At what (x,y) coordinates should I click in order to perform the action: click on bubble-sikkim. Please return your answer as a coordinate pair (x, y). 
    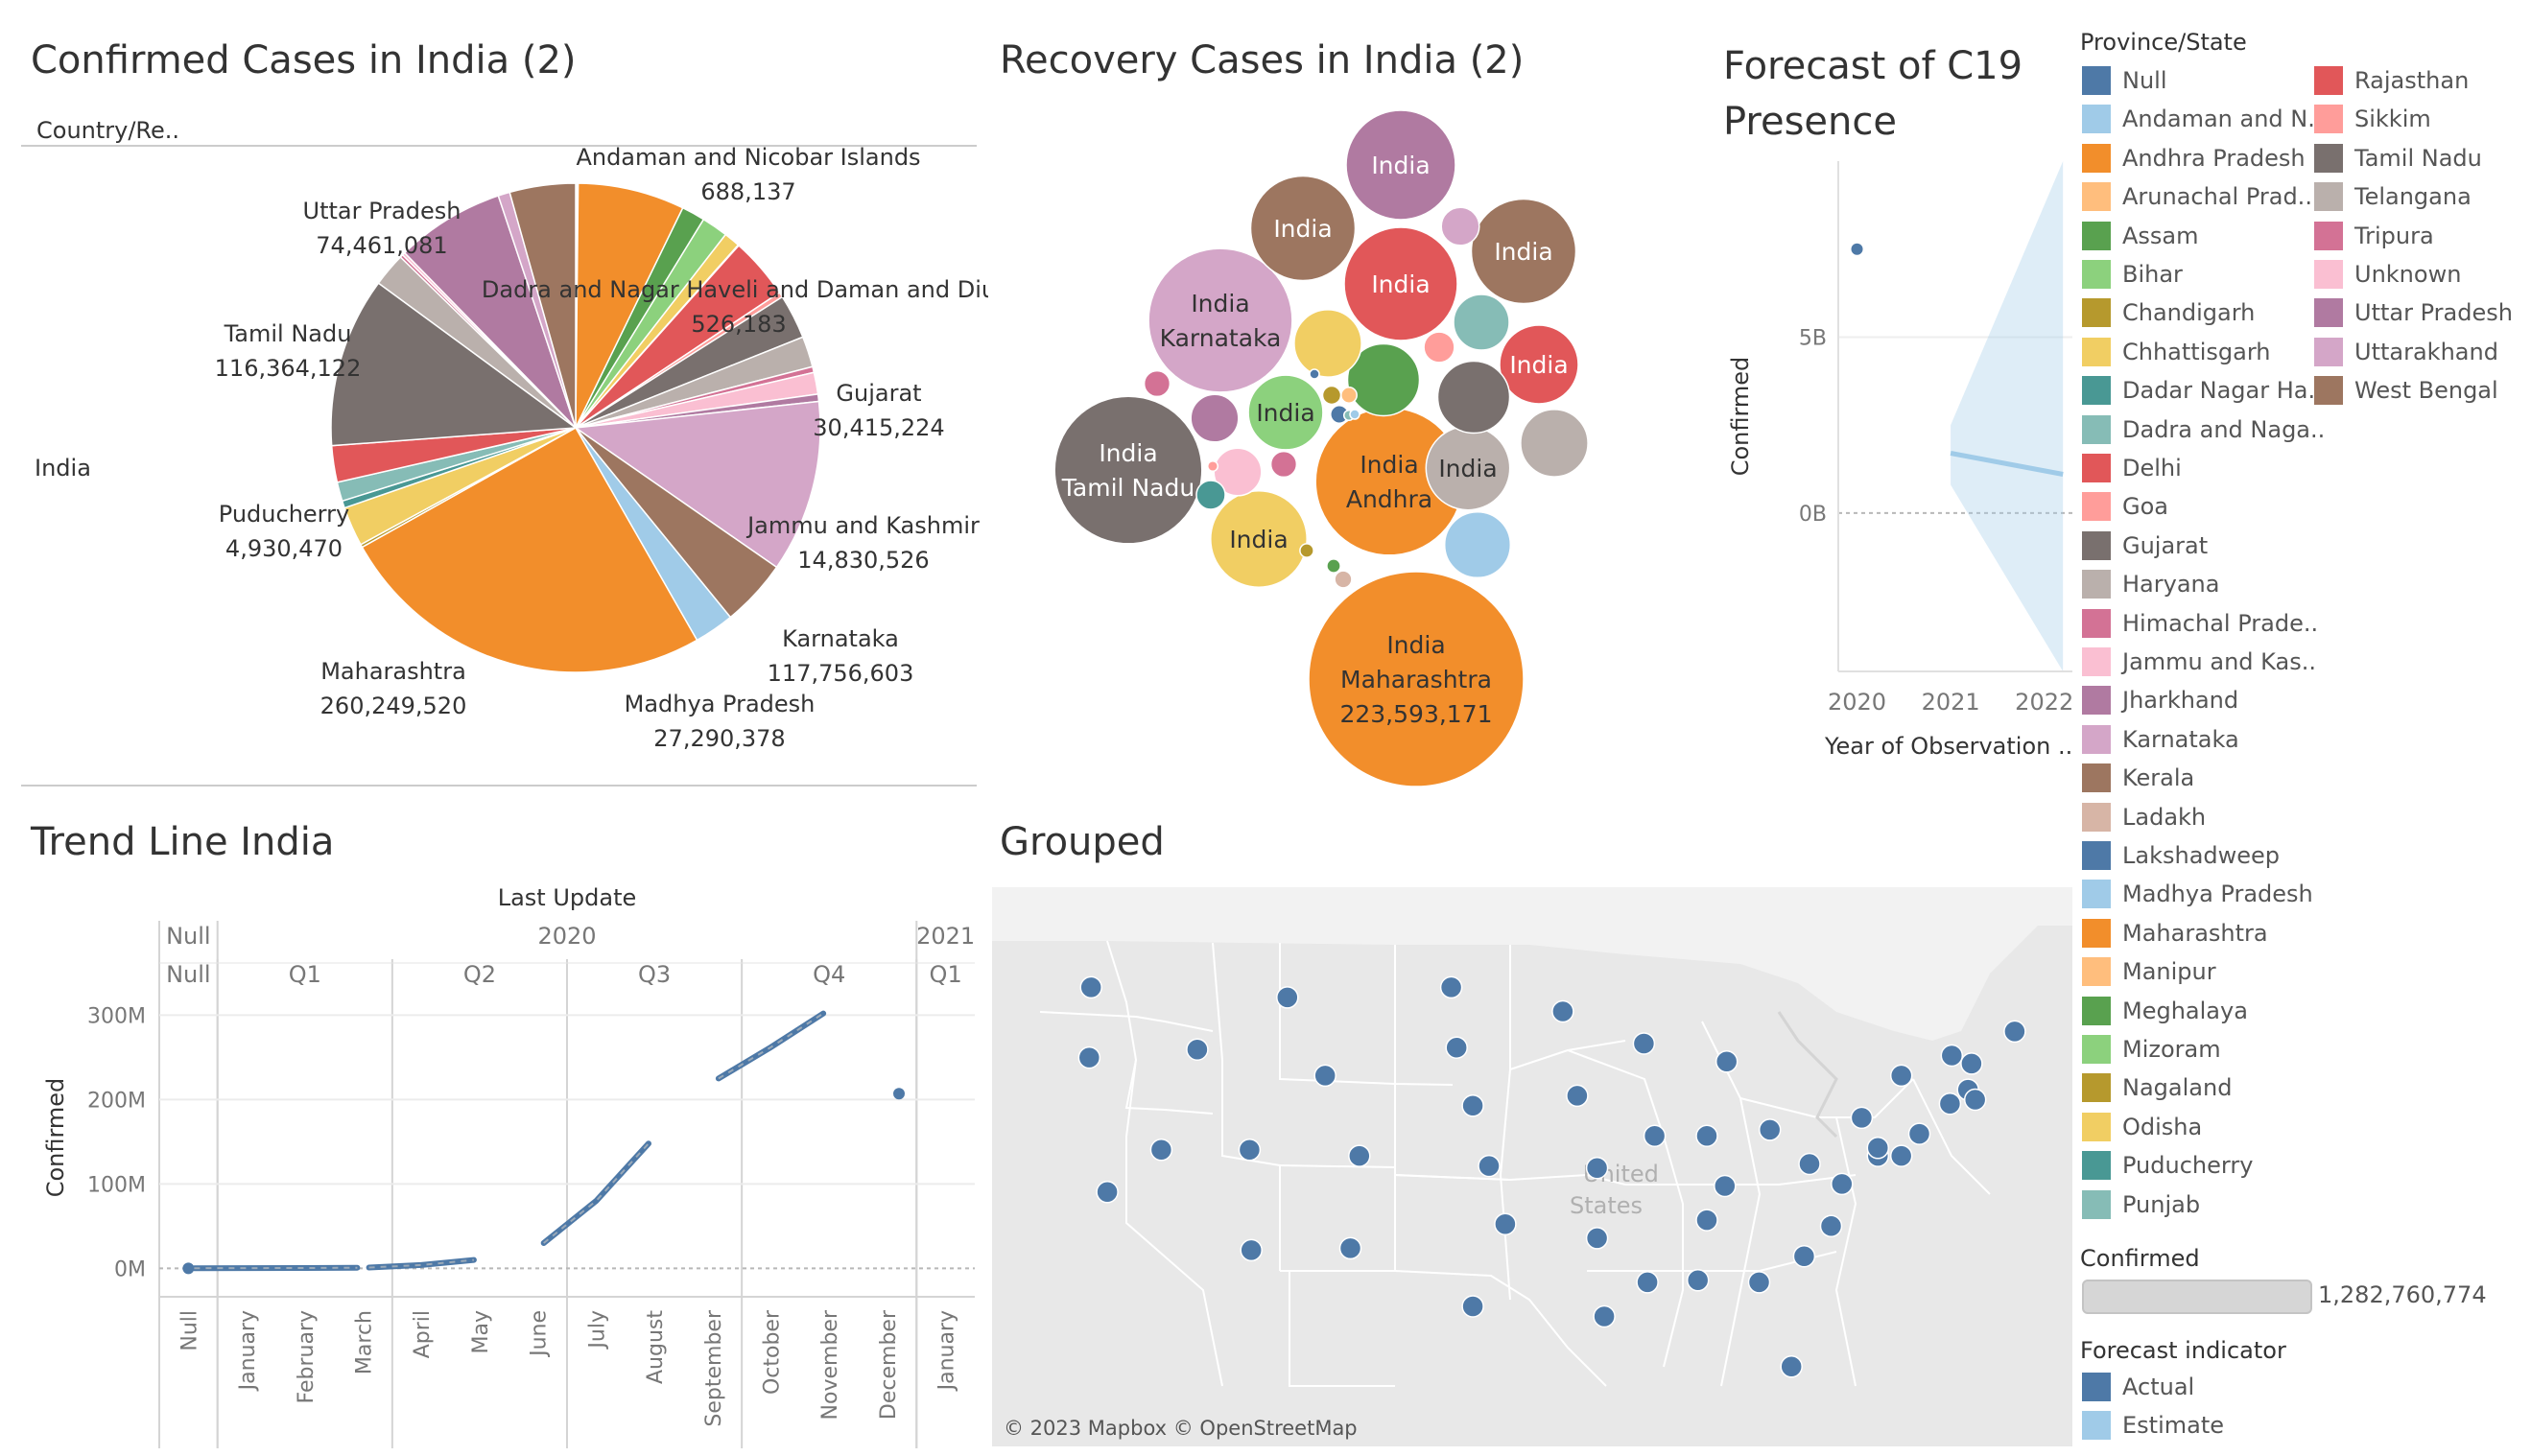
    Looking at the image, I should click on (1212, 466).